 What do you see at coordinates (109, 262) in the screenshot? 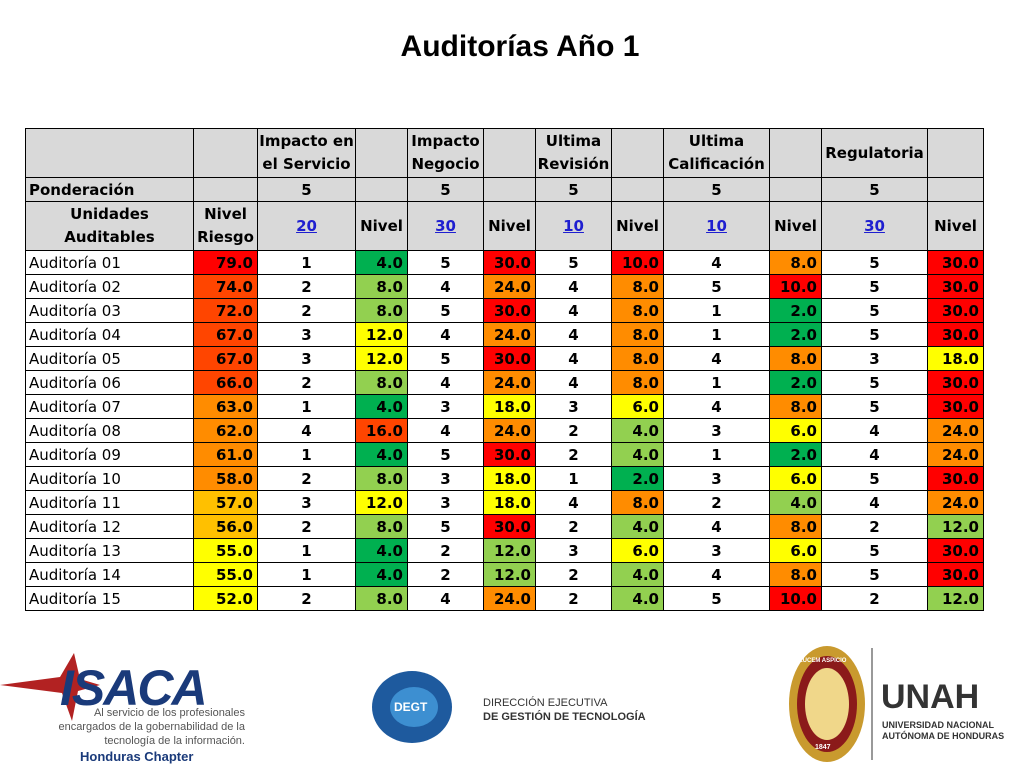
I see `audit-name: Auditoría 01` at bounding box center [109, 262].